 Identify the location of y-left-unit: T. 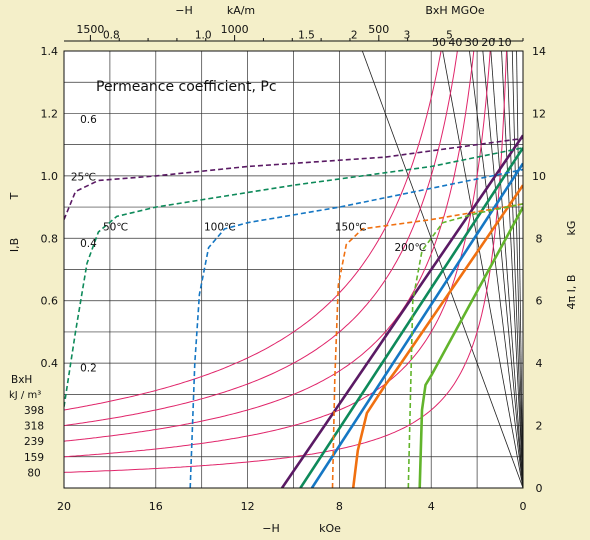
(14, 196).